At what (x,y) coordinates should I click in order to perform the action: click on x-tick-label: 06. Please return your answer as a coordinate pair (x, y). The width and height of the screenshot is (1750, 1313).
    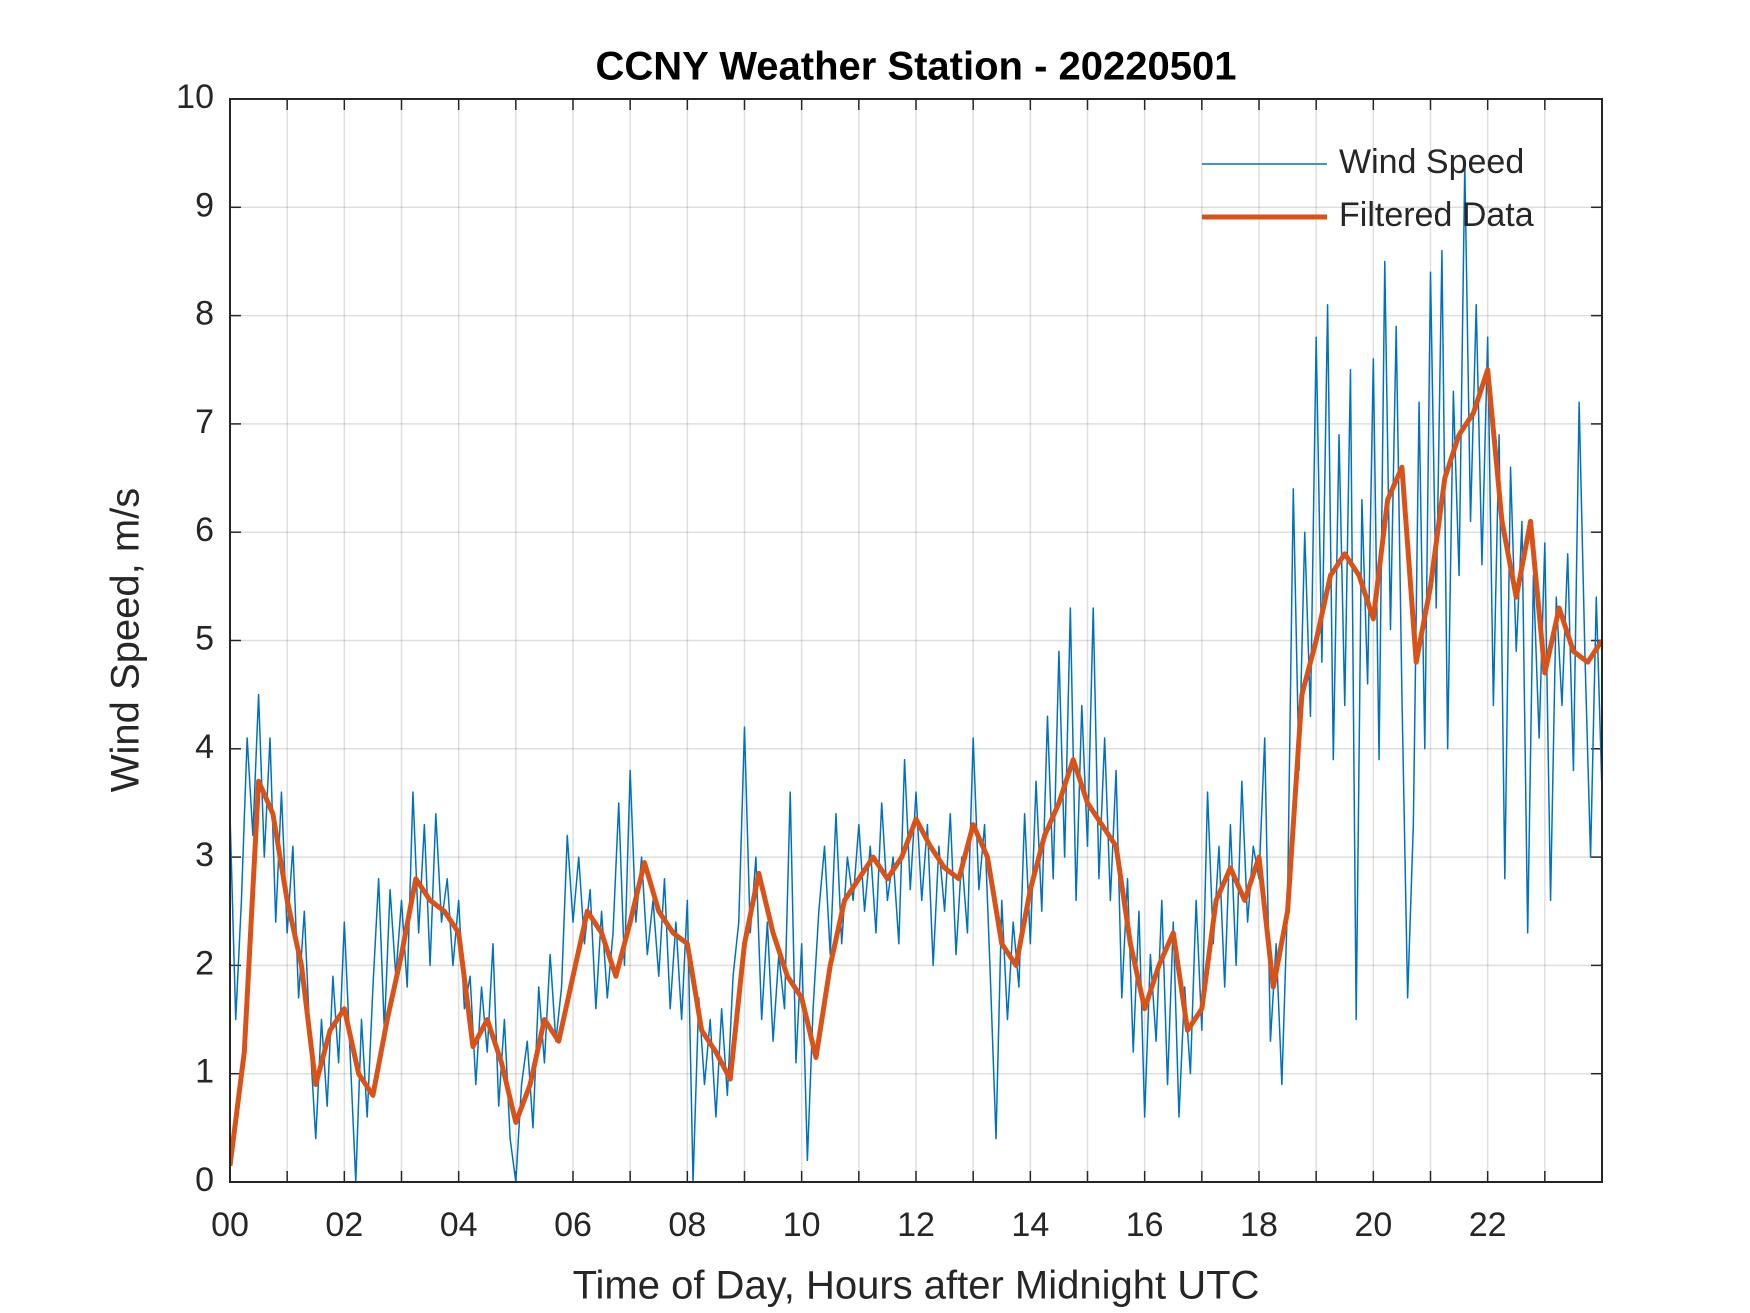
    Looking at the image, I should click on (573, 1225).